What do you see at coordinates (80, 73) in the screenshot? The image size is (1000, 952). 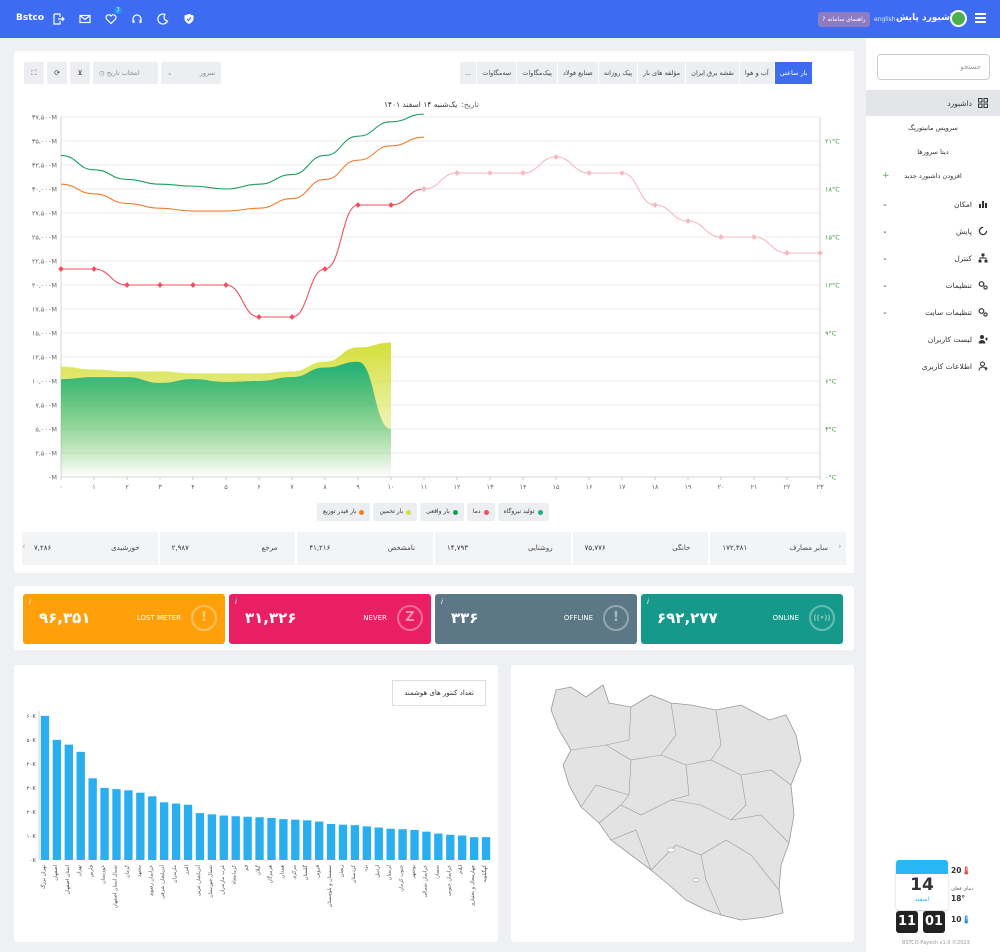 I see `clear-filter-icon: ⊻` at bounding box center [80, 73].